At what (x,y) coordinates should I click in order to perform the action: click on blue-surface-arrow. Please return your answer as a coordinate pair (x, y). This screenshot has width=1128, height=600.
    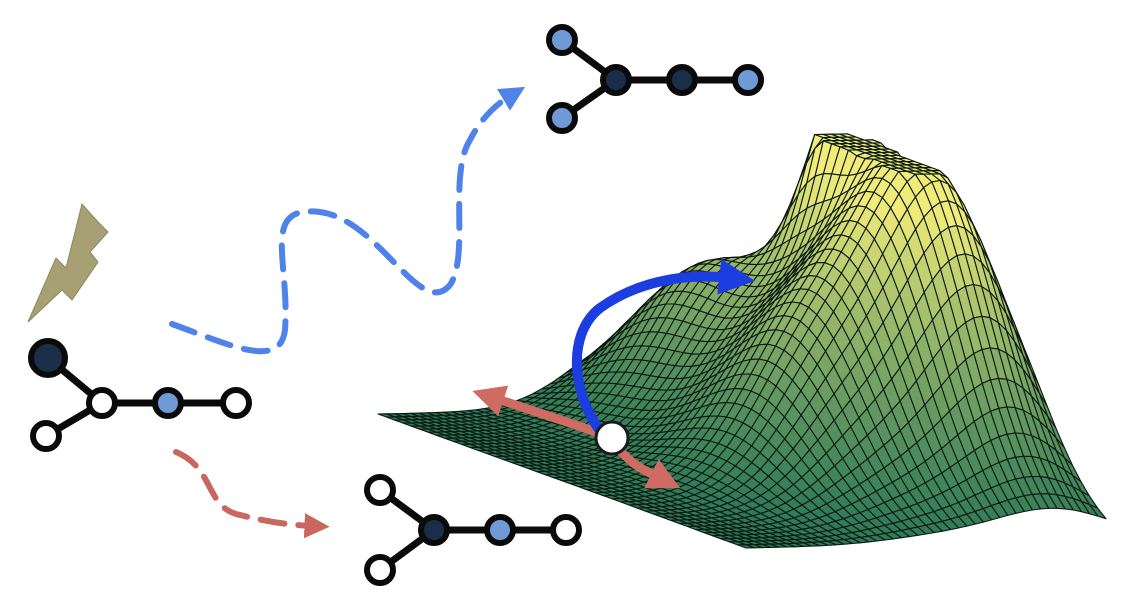
    Looking at the image, I should click on (663, 350).